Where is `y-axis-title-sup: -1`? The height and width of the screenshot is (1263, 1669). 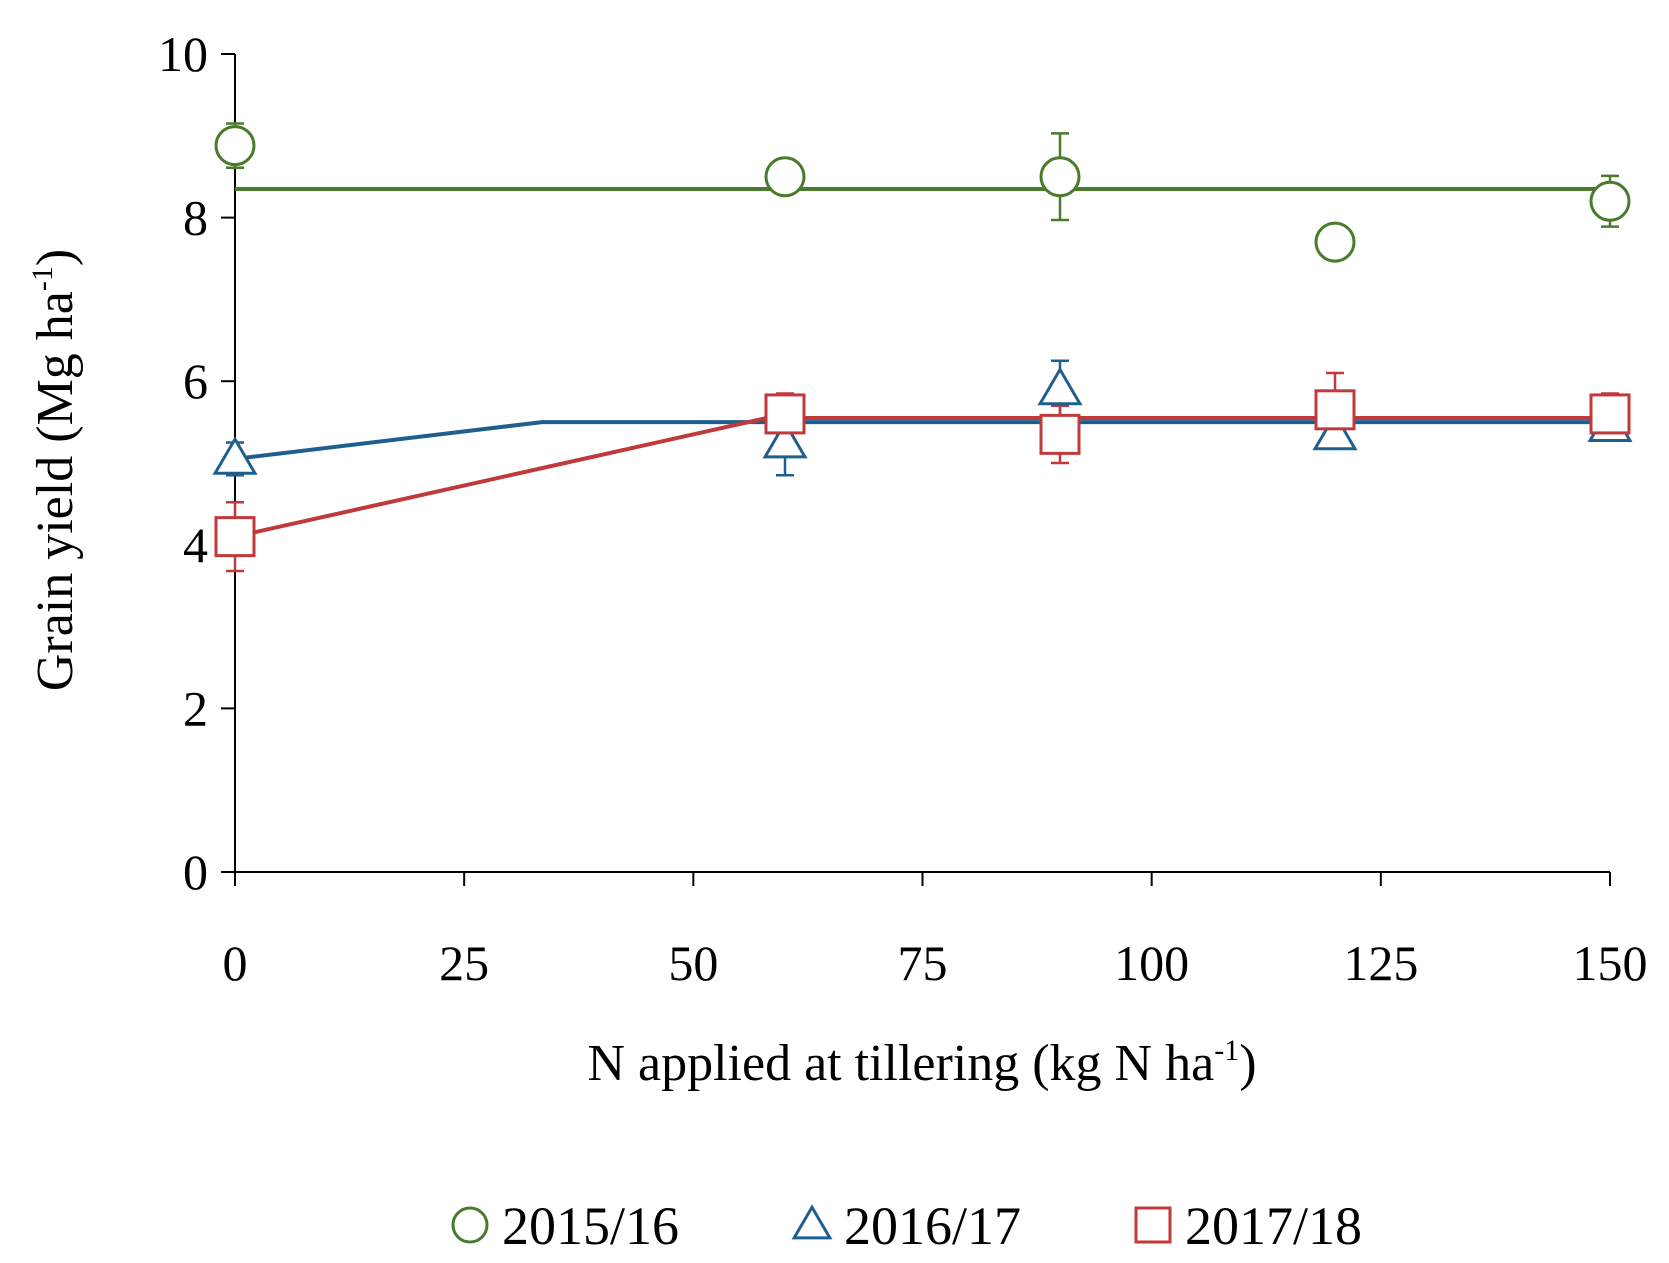
y-axis-title-sup: -1 is located at coordinates (42, 278).